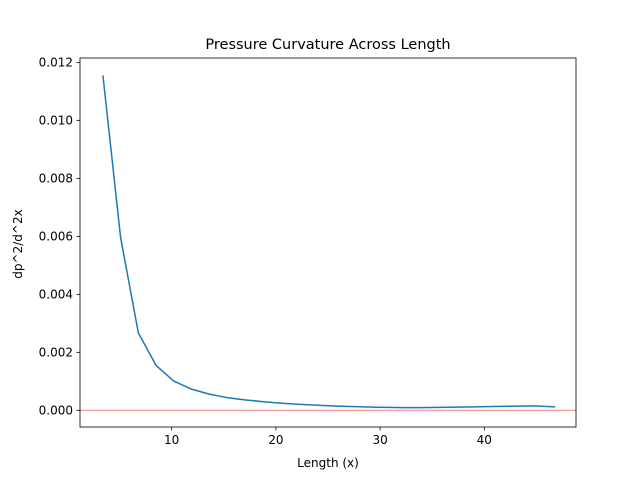 The width and height of the screenshot is (640, 480). I want to click on x-tick-label: 40, so click(484, 440).